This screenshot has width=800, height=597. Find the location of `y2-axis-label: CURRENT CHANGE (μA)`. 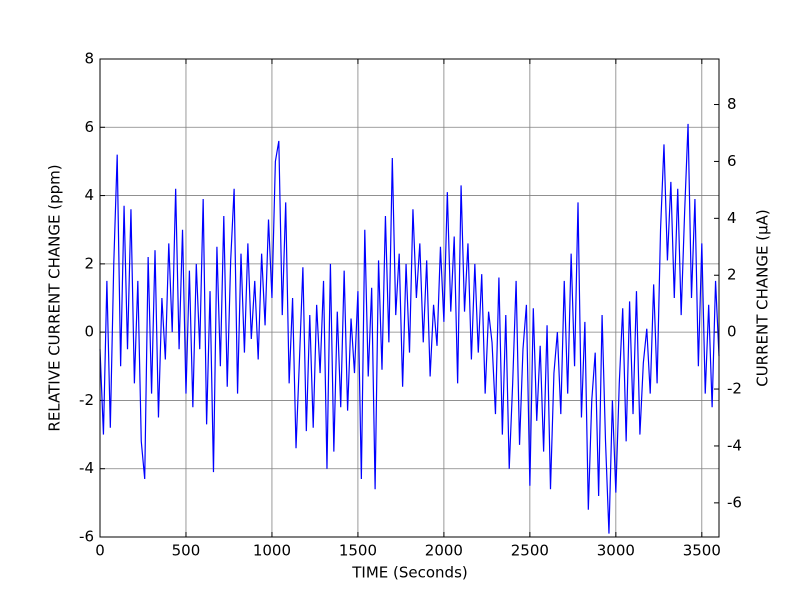

y2-axis-label: CURRENT CHANGE (μA) is located at coordinates (763, 298).